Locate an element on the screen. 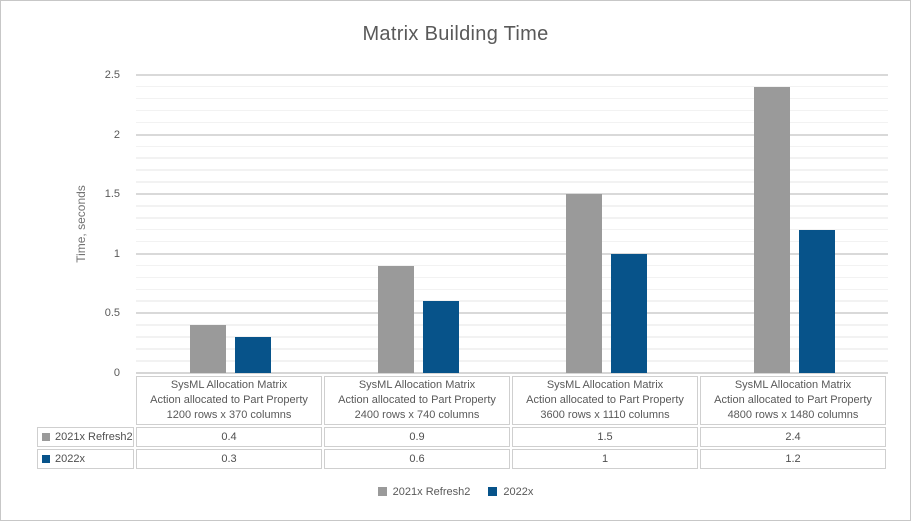  category-label-line: 3600 rows x 1110 columns is located at coordinates (605, 415).